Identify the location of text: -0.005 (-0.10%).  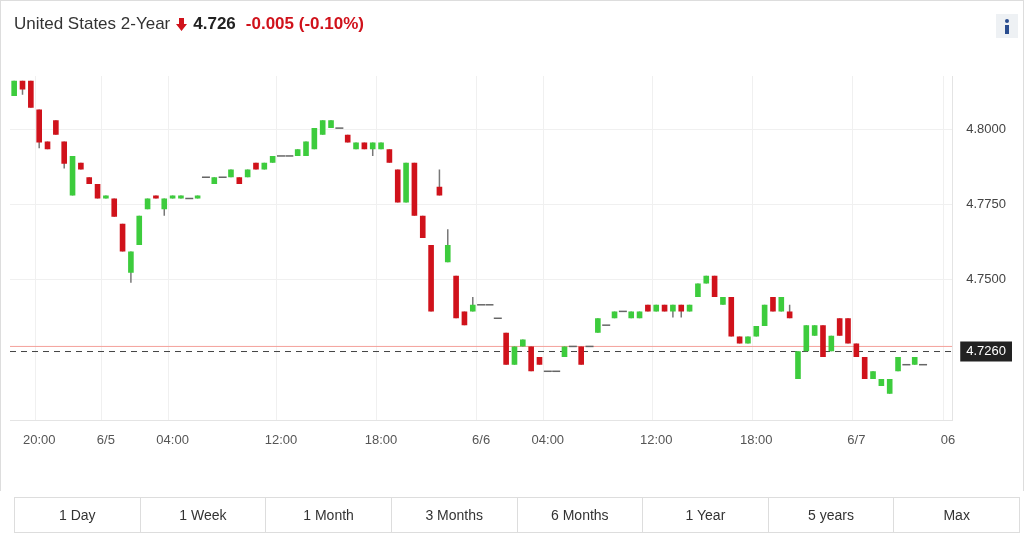
(304, 24).